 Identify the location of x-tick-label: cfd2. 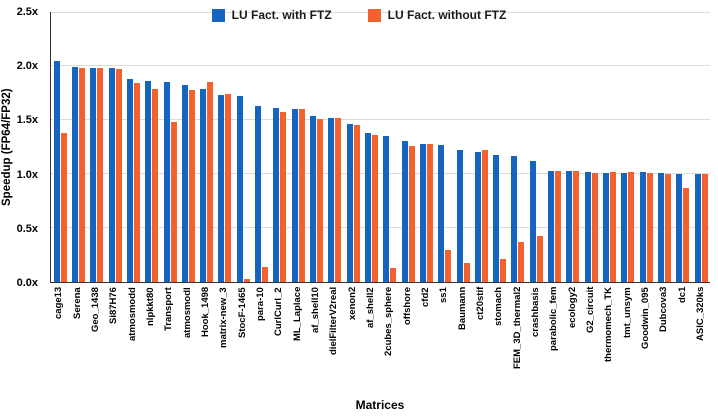
(425, 297).